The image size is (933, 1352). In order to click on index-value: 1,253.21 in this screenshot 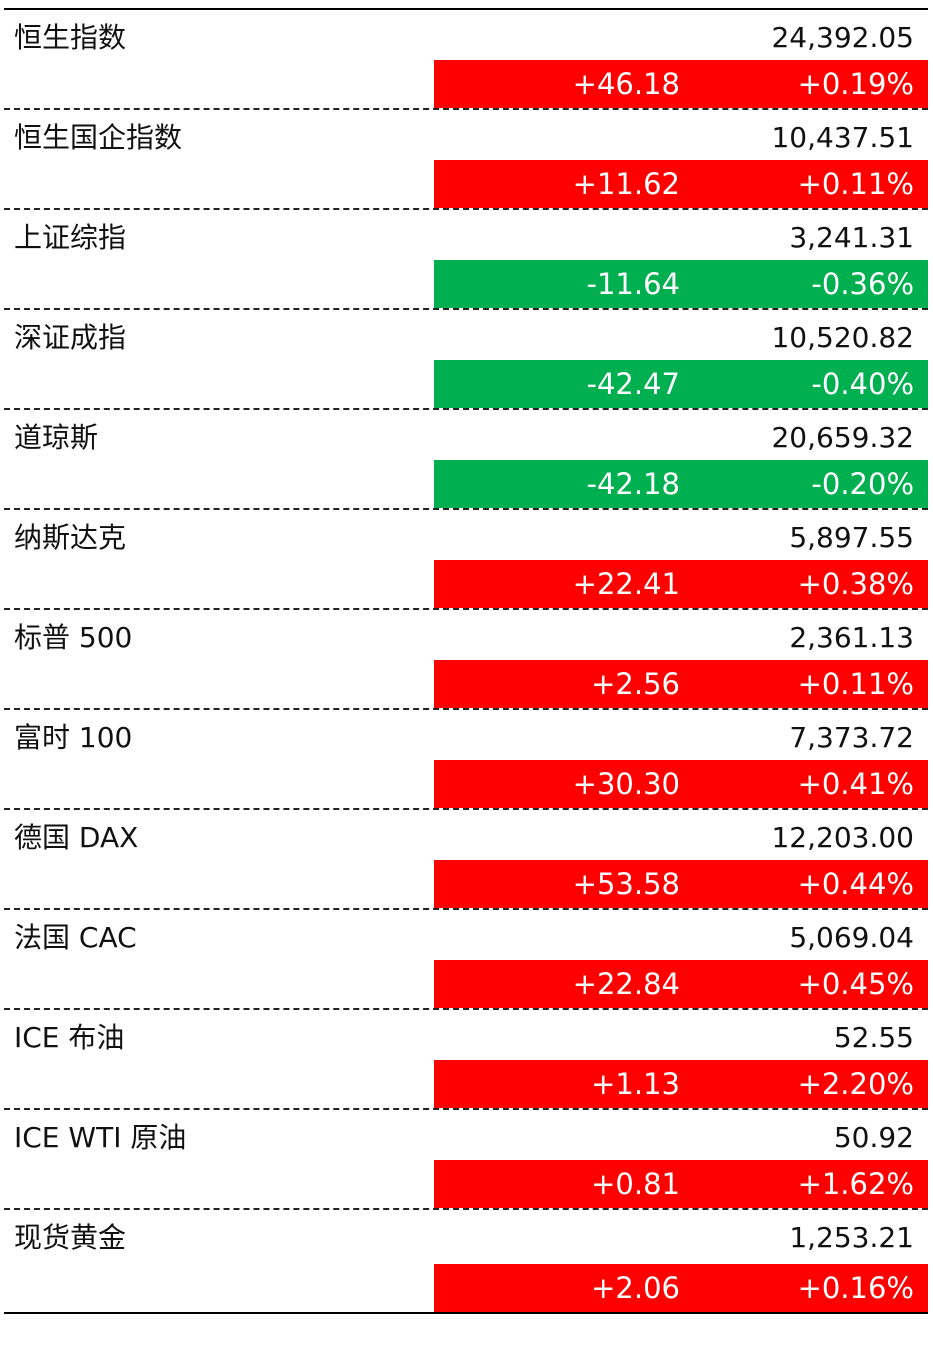, I will do `click(851, 1237)`.